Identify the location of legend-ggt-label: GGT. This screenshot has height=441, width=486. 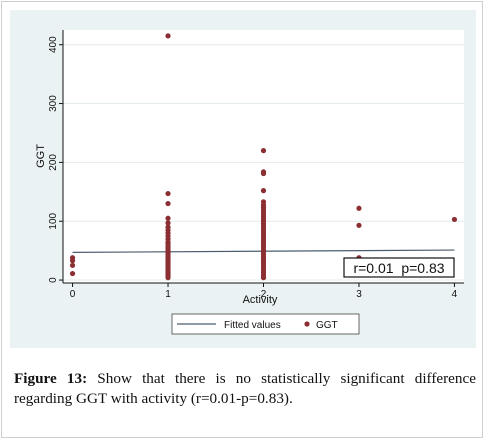
(327, 325).